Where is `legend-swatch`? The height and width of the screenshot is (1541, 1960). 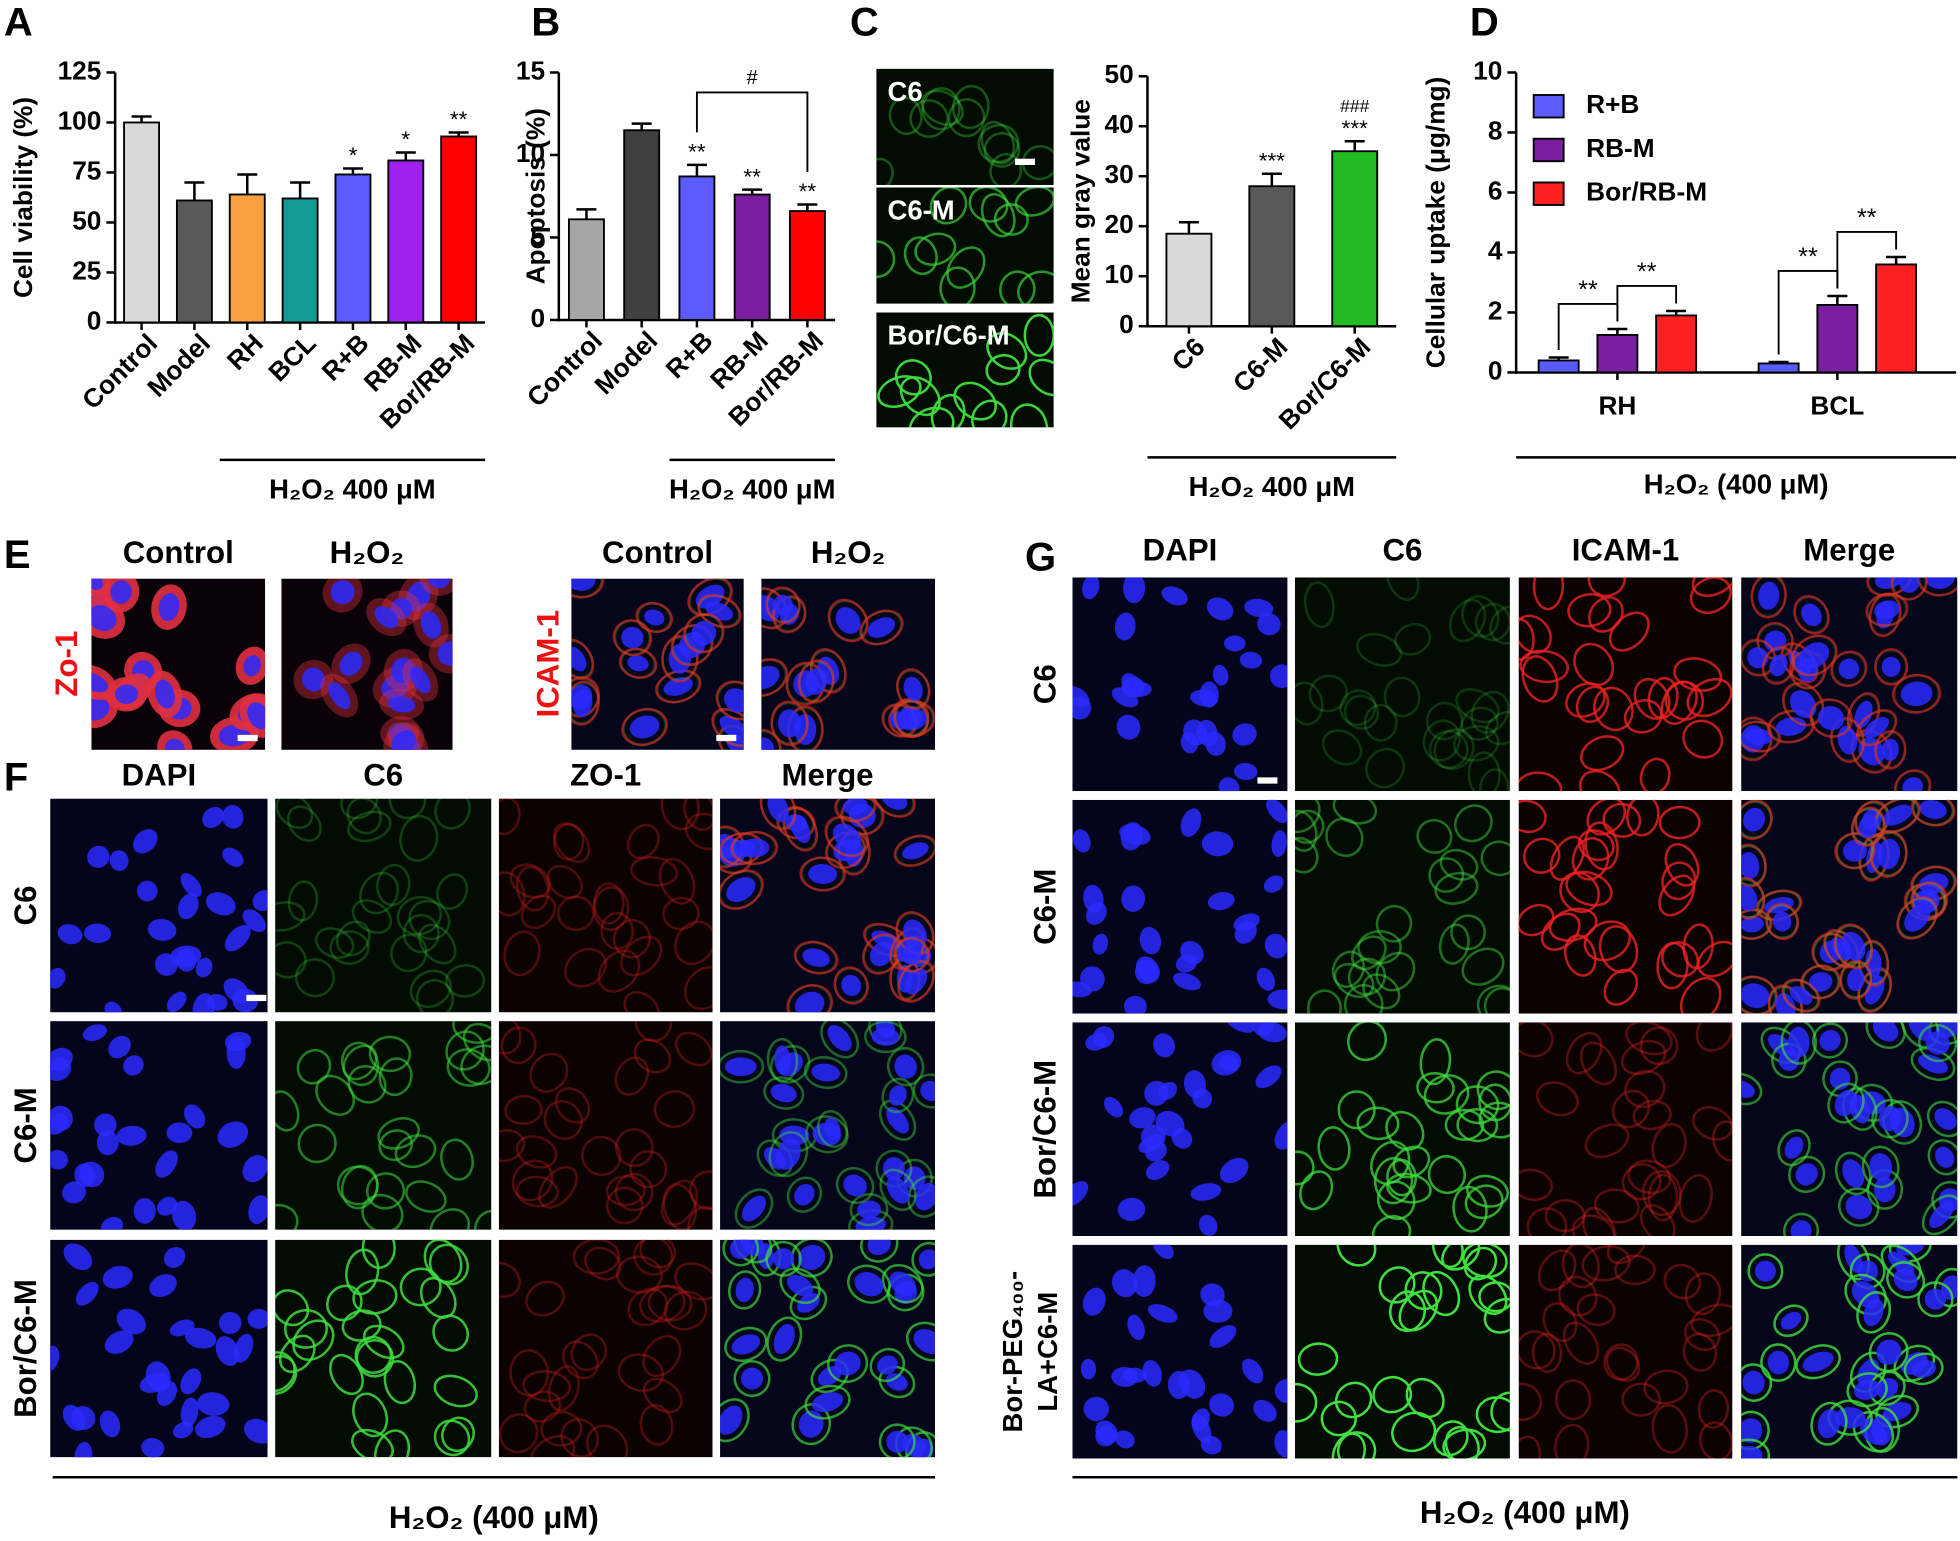
legend-swatch is located at coordinates (1548, 150).